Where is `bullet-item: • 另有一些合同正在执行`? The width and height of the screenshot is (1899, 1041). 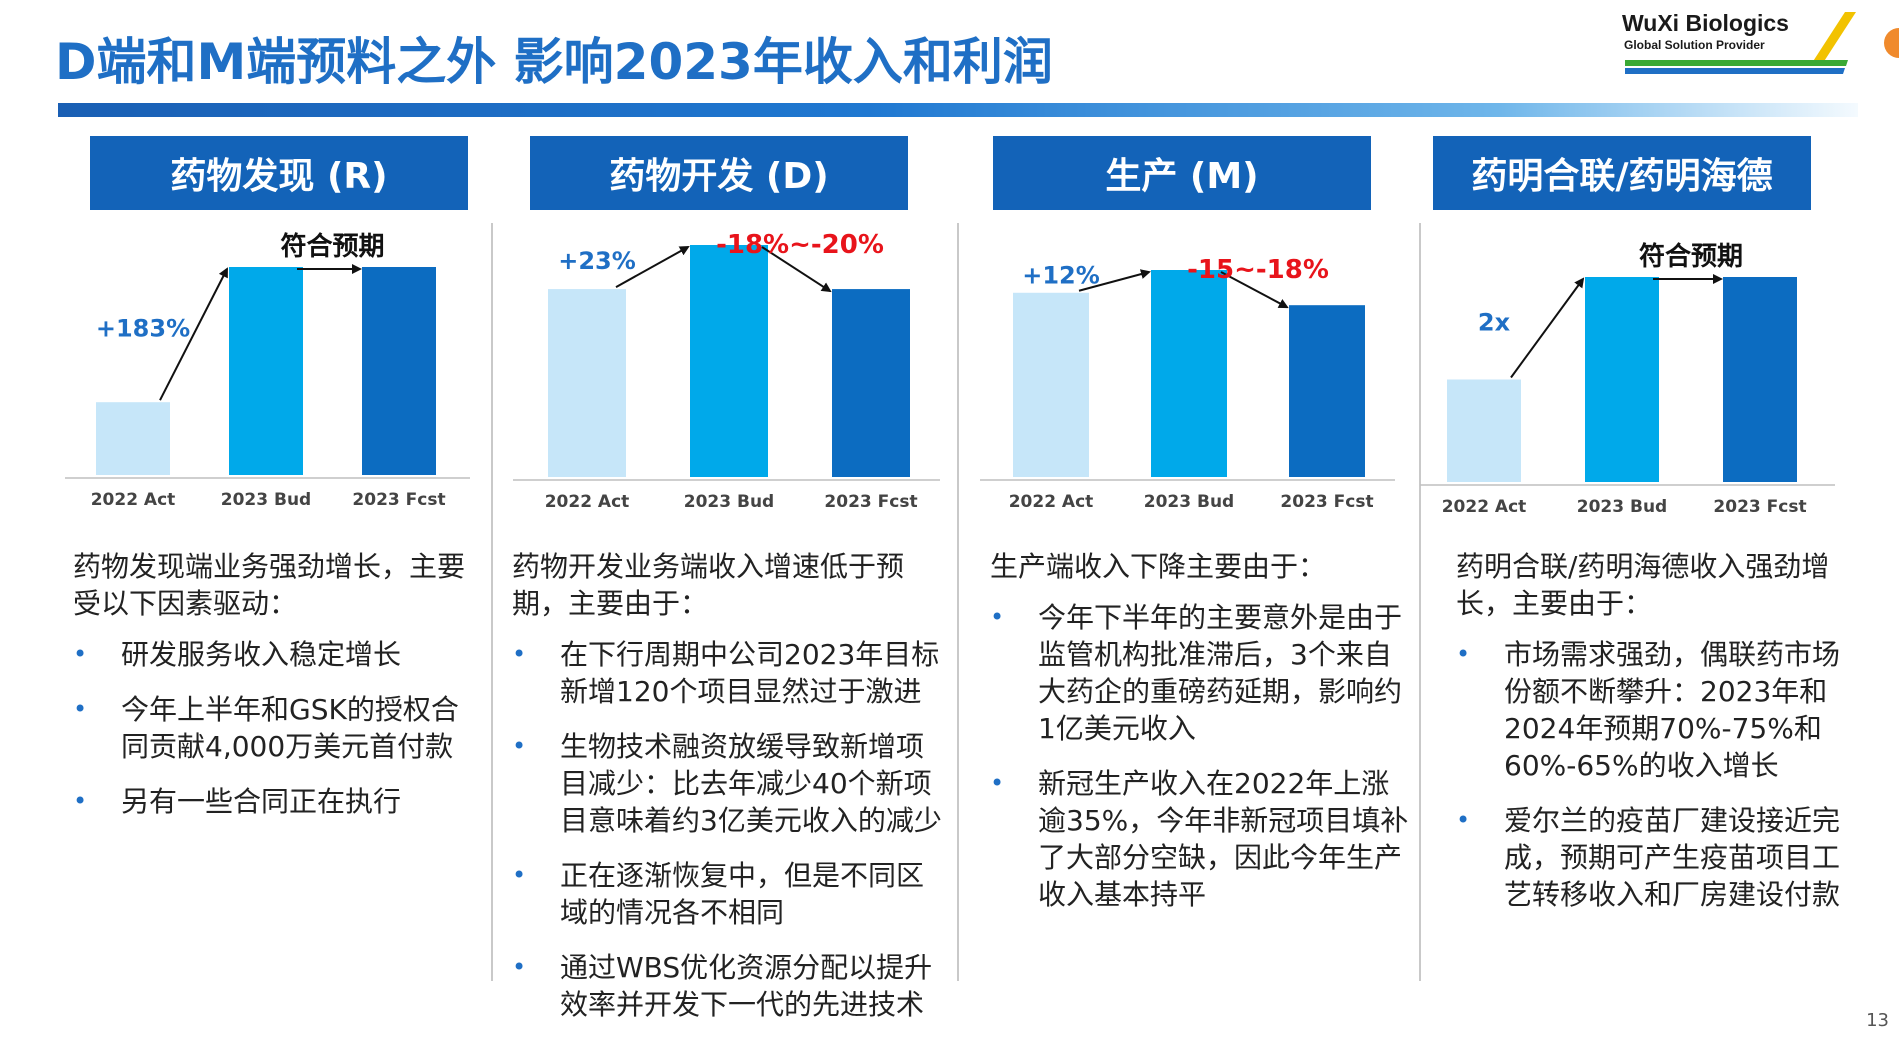 bullet-item: • 另有一些合同正在执行 is located at coordinates (273, 801).